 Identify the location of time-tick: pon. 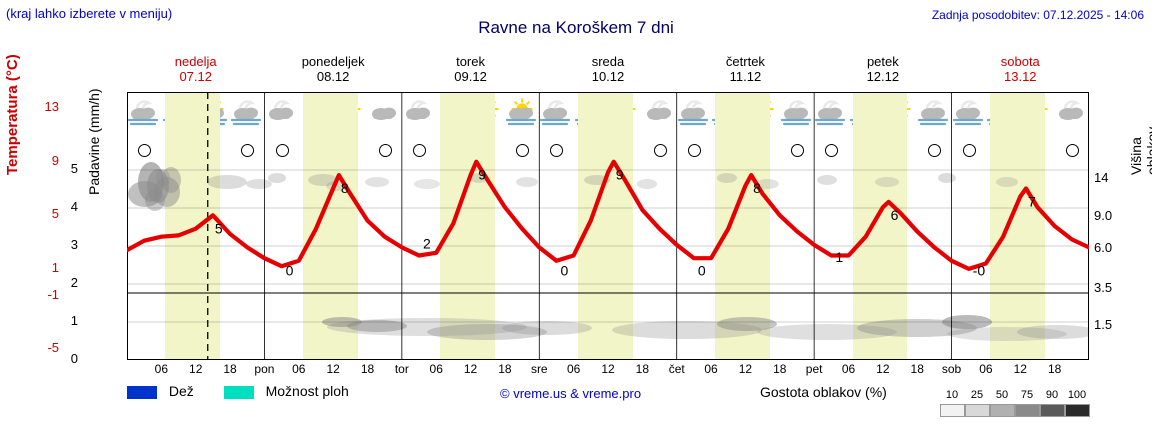
(264, 369).